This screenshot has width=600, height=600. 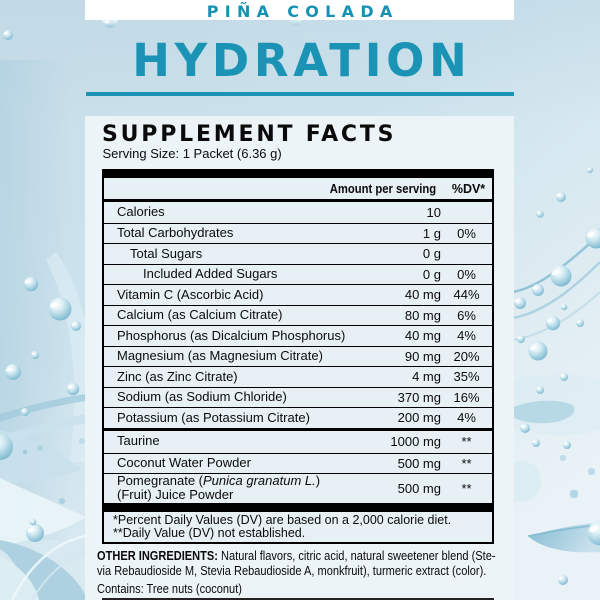 What do you see at coordinates (169, 588) in the screenshot?
I see `contains-statement: Contains: Tree nuts (coconut)` at bounding box center [169, 588].